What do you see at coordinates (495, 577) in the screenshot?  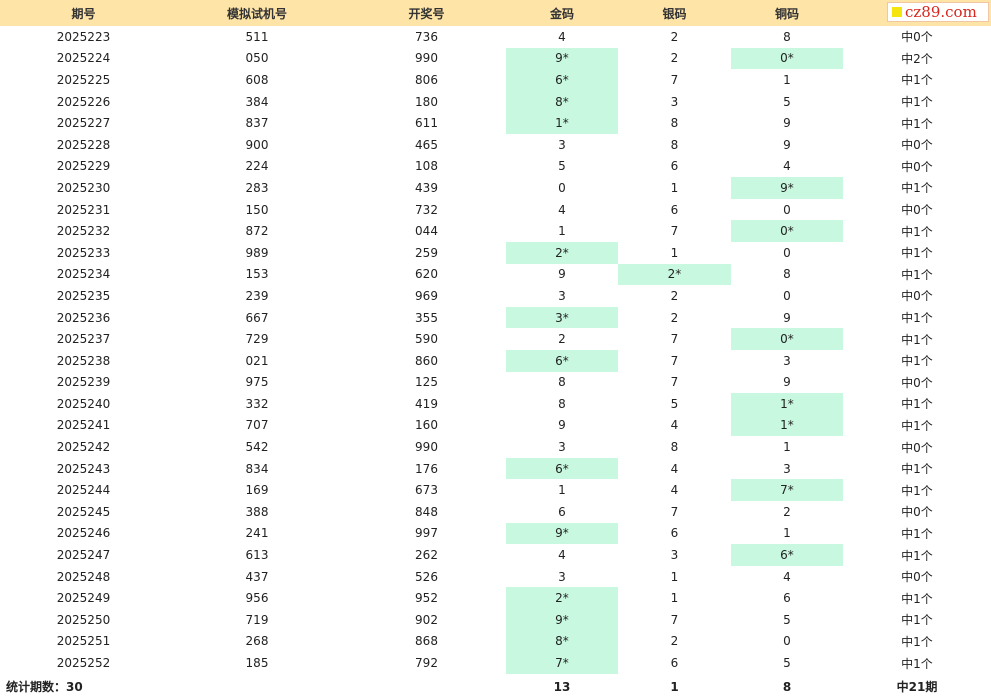 I see `table-row: 2025248 437 526 3 1 4 中0个` at bounding box center [495, 577].